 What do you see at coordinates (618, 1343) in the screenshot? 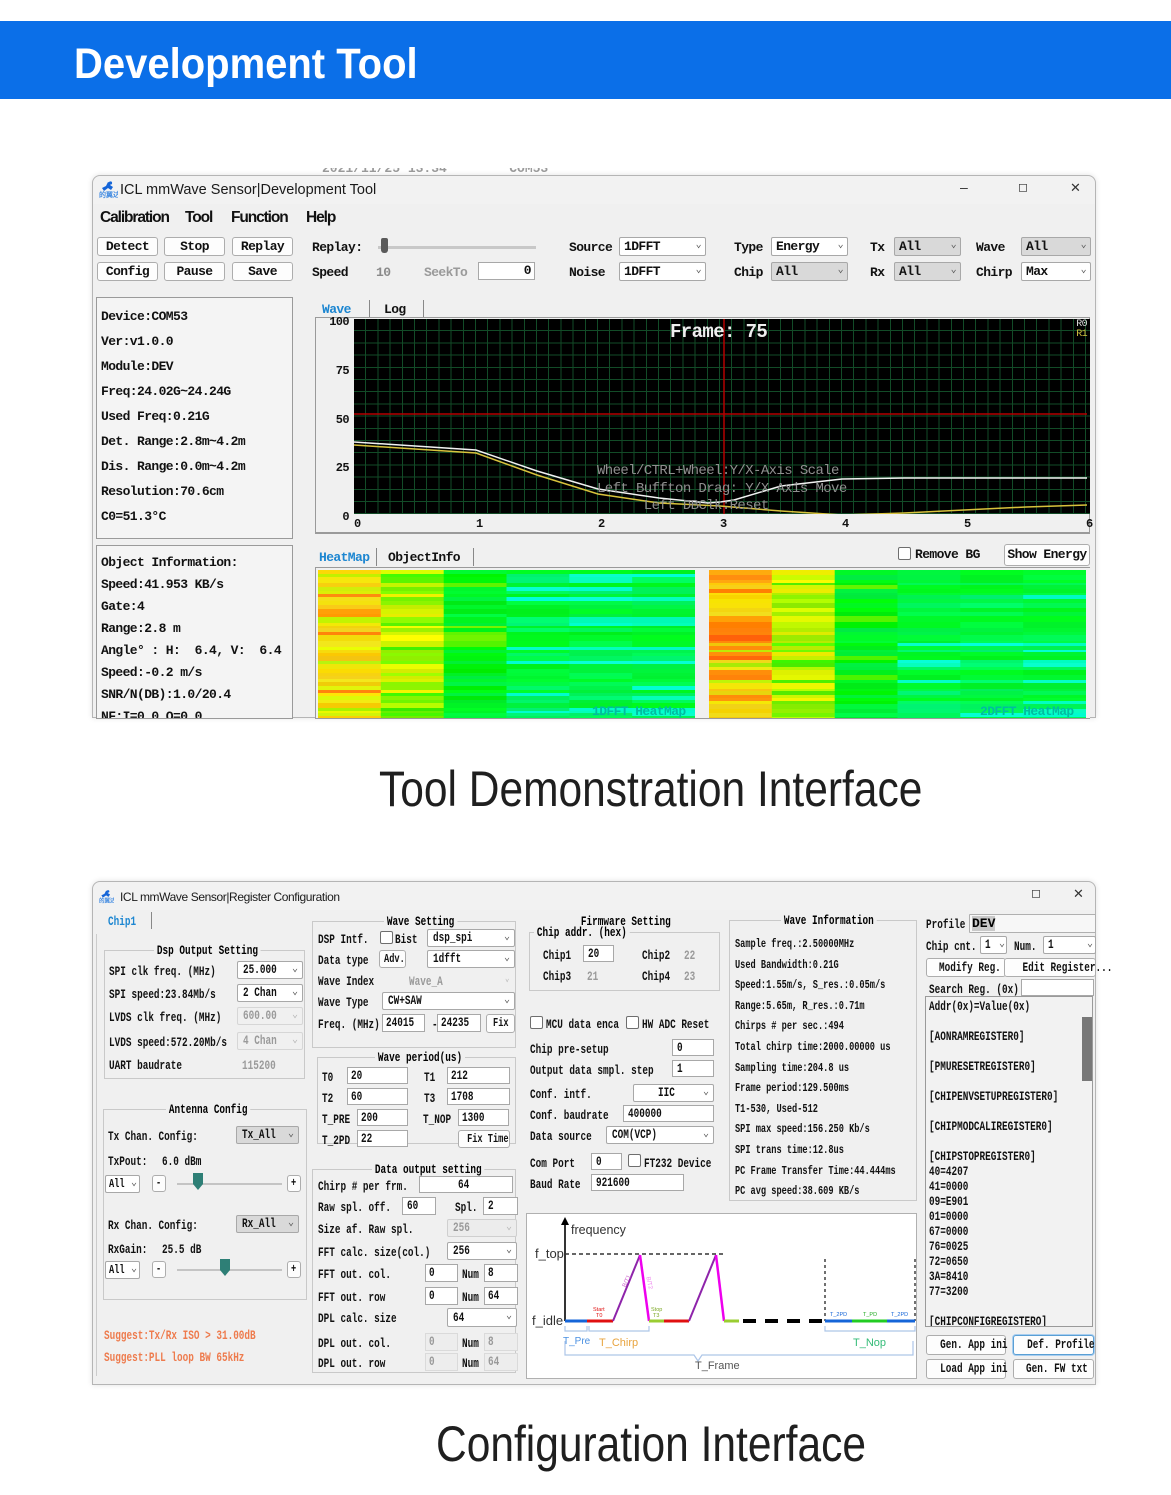
I see `svg-text: T_Chirp` at bounding box center [618, 1343].